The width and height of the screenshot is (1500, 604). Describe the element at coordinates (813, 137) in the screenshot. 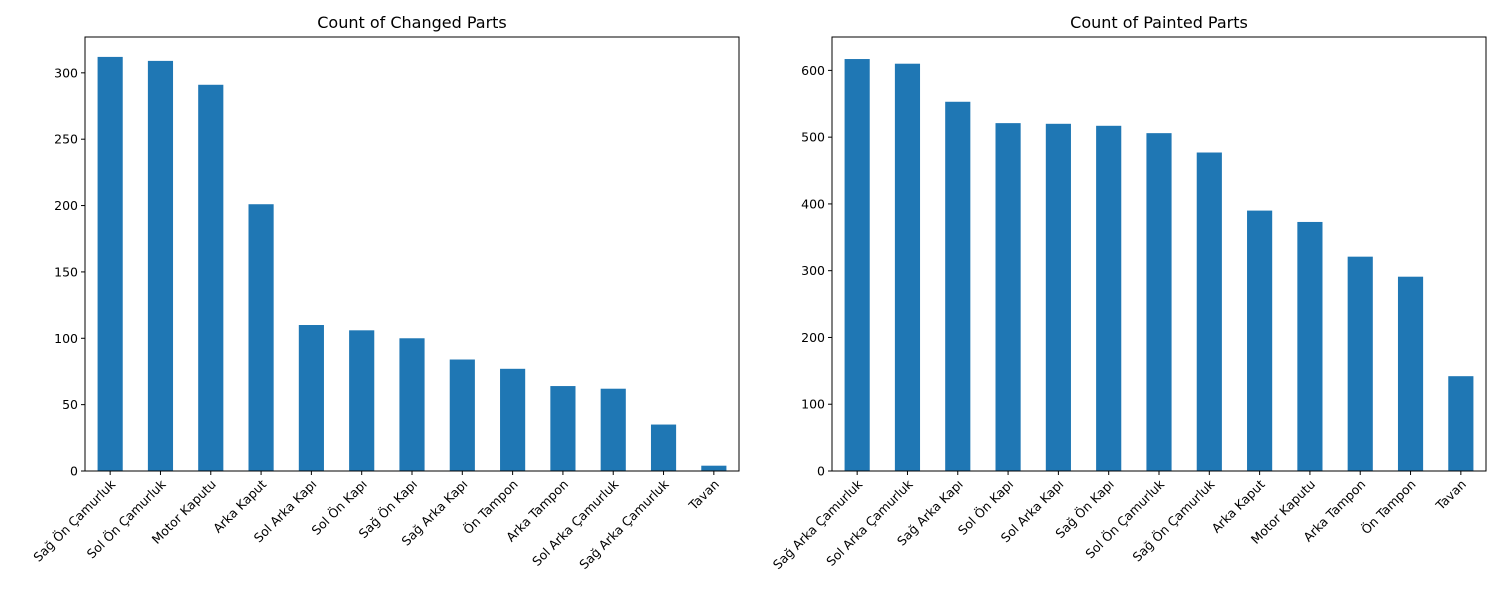

I see `y-tick-label: 500` at that location.